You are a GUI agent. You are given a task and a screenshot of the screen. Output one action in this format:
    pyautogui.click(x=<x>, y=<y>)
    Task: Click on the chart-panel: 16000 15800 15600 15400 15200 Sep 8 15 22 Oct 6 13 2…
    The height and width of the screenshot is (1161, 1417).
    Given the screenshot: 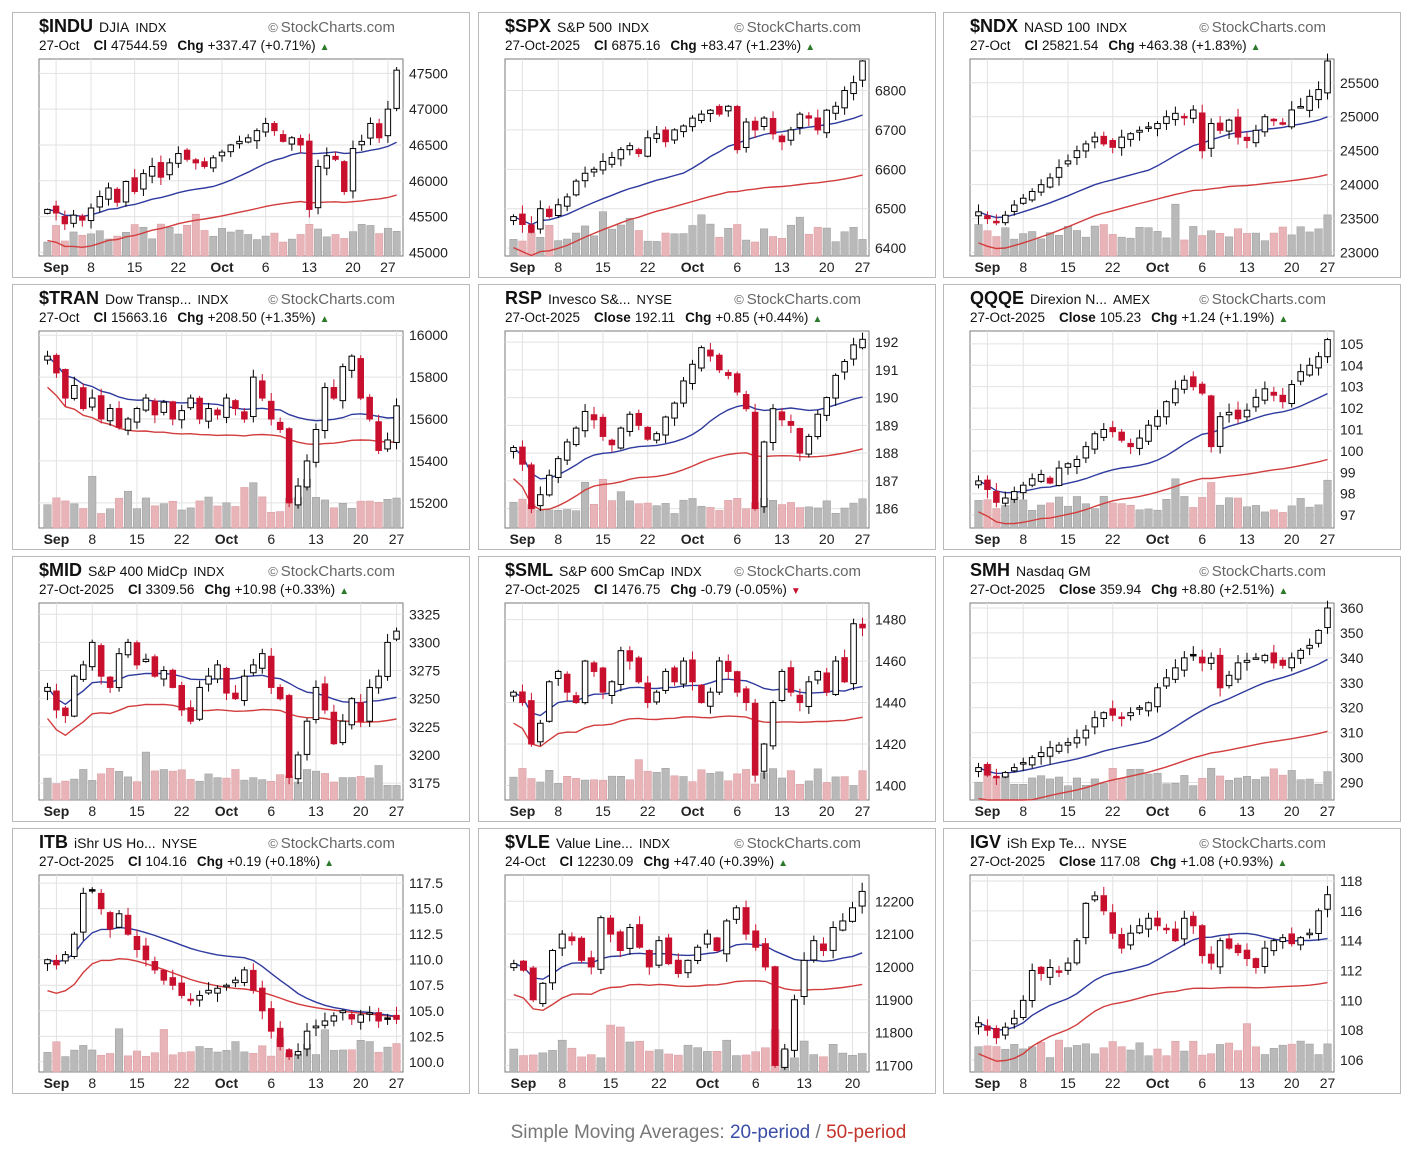 What is the action you would take?
    pyautogui.click(x=241, y=417)
    